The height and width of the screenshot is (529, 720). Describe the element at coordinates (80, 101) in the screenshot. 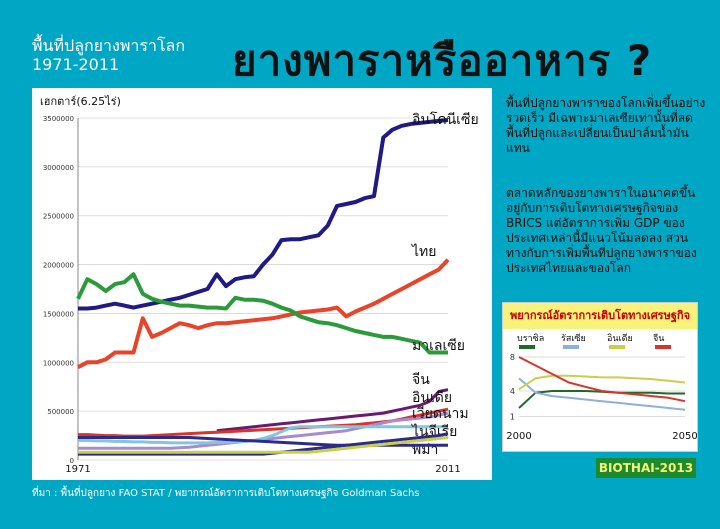

I see `y-axis-unit-label: เฮกตาร์(6.25ไร่)` at that location.